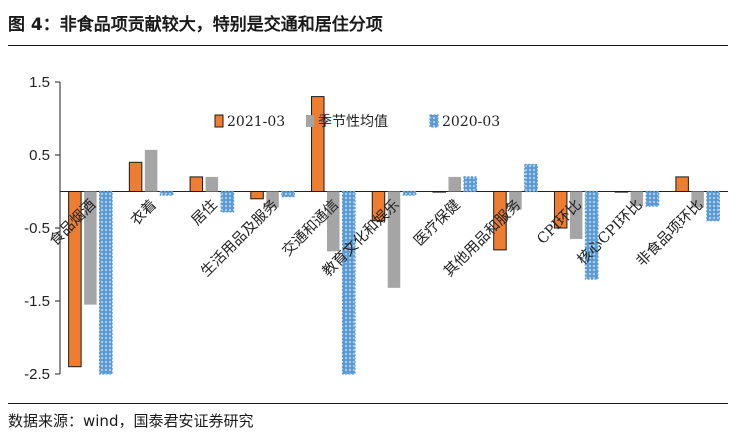 The height and width of the screenshot is (440, 736). What do you see at coordinates (256, 122) in the screenshot?
I see `legend-label-0: 2021-03` at bounding box center [256, 122].